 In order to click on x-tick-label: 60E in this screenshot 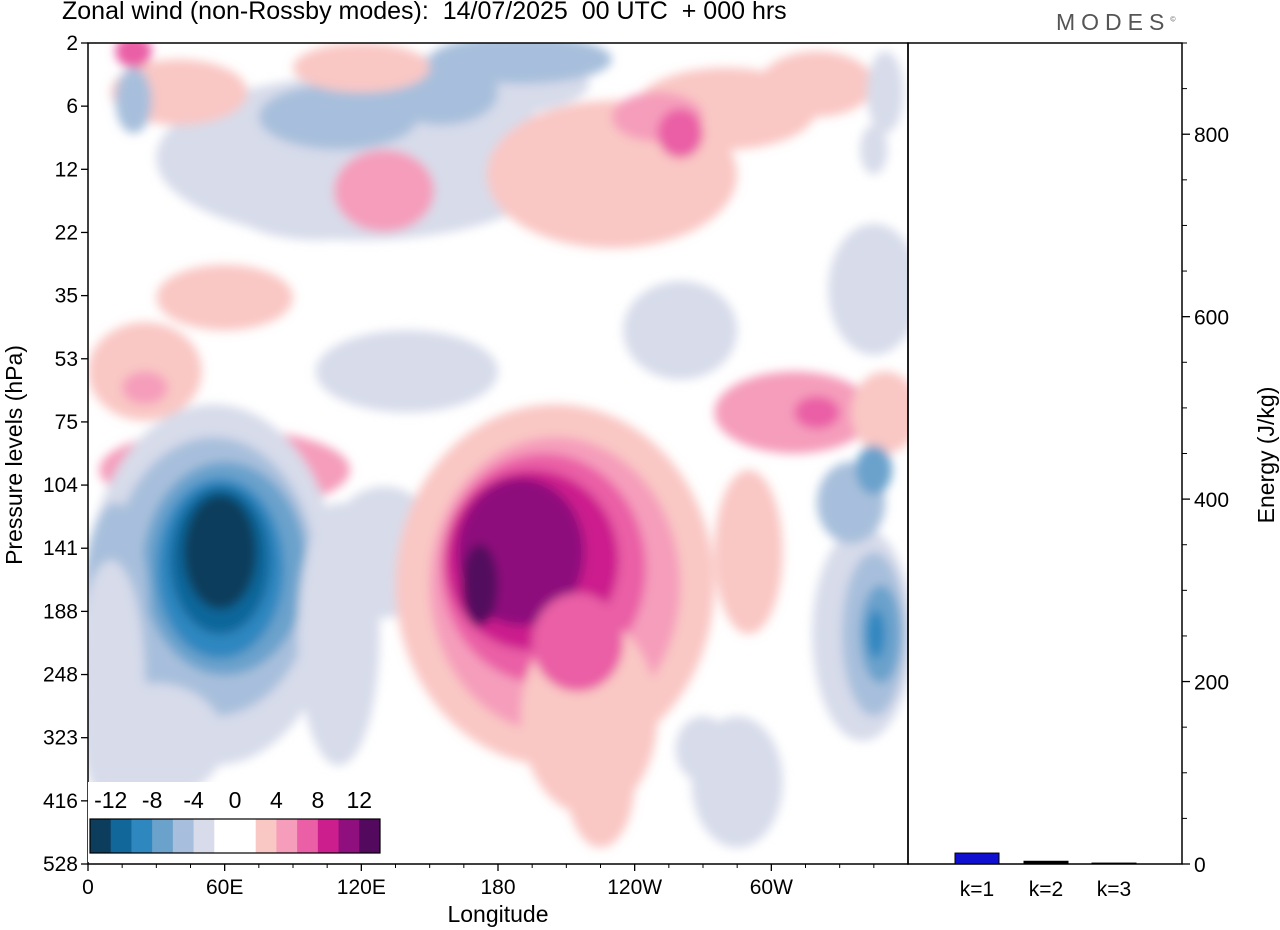, I will do `click(224, 887)`.